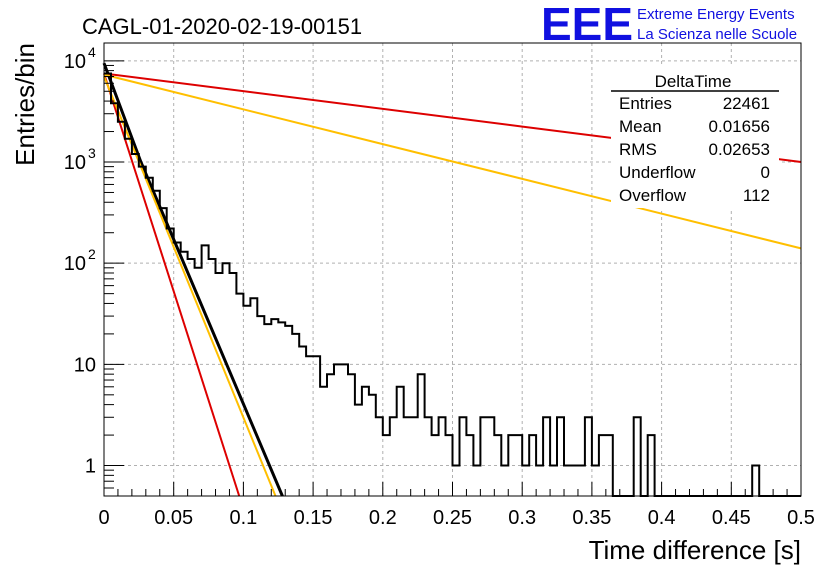 The height and width of the screenshot is (572, 836). Describe the element at coordinates (90, 467) in the screenshot. I see `y-tick-label: 1` at that location.